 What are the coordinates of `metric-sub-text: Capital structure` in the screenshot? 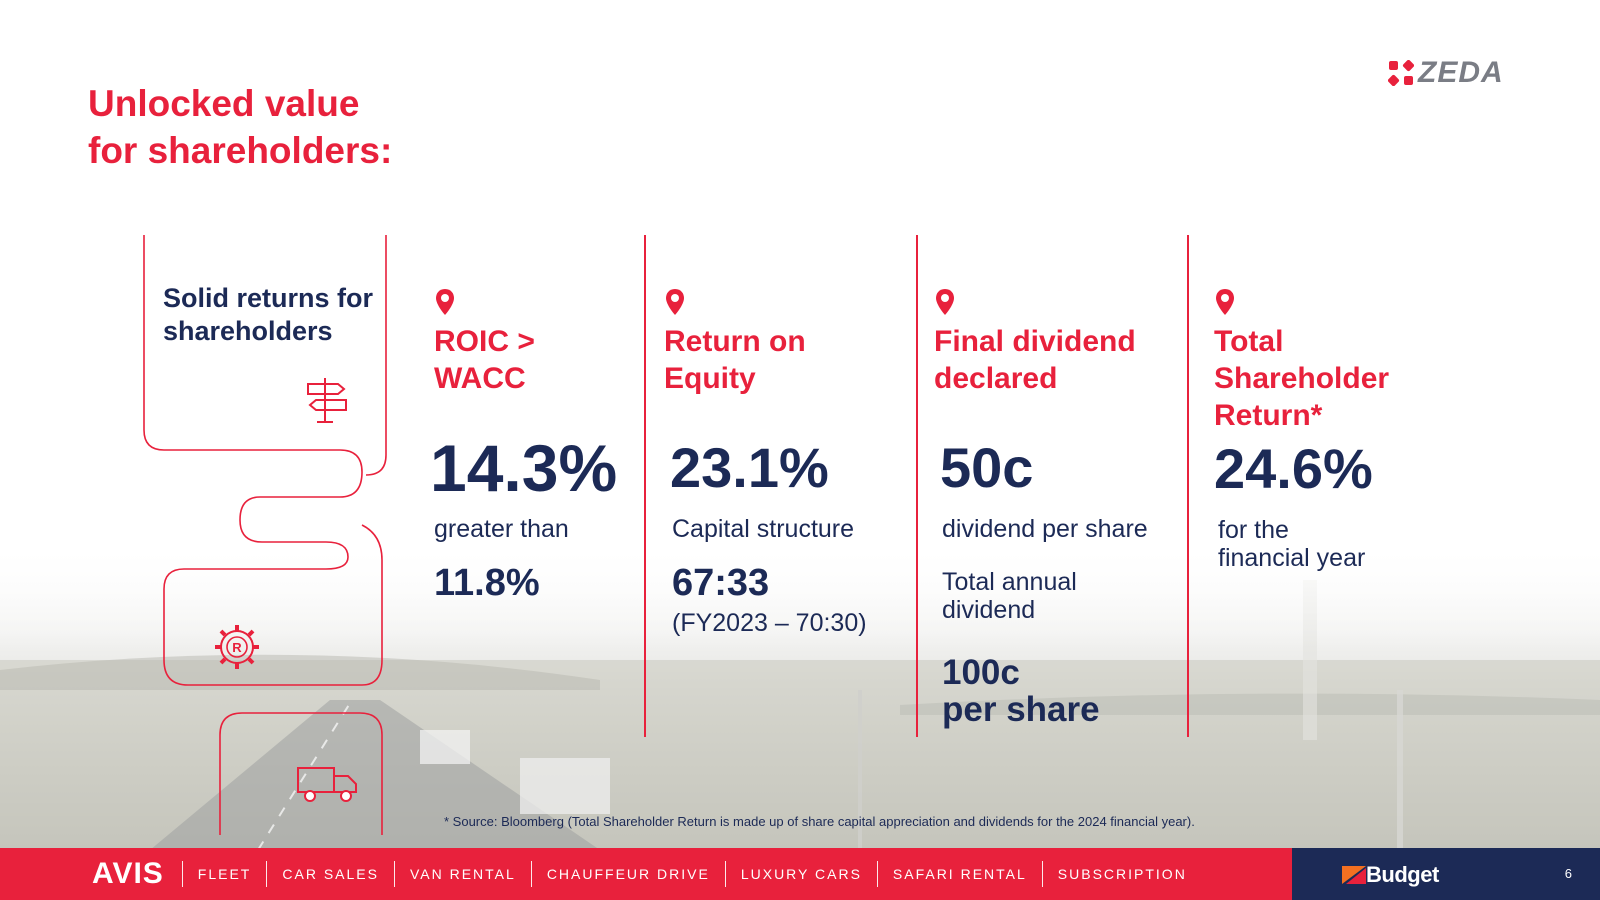 It's located at (763, 529).